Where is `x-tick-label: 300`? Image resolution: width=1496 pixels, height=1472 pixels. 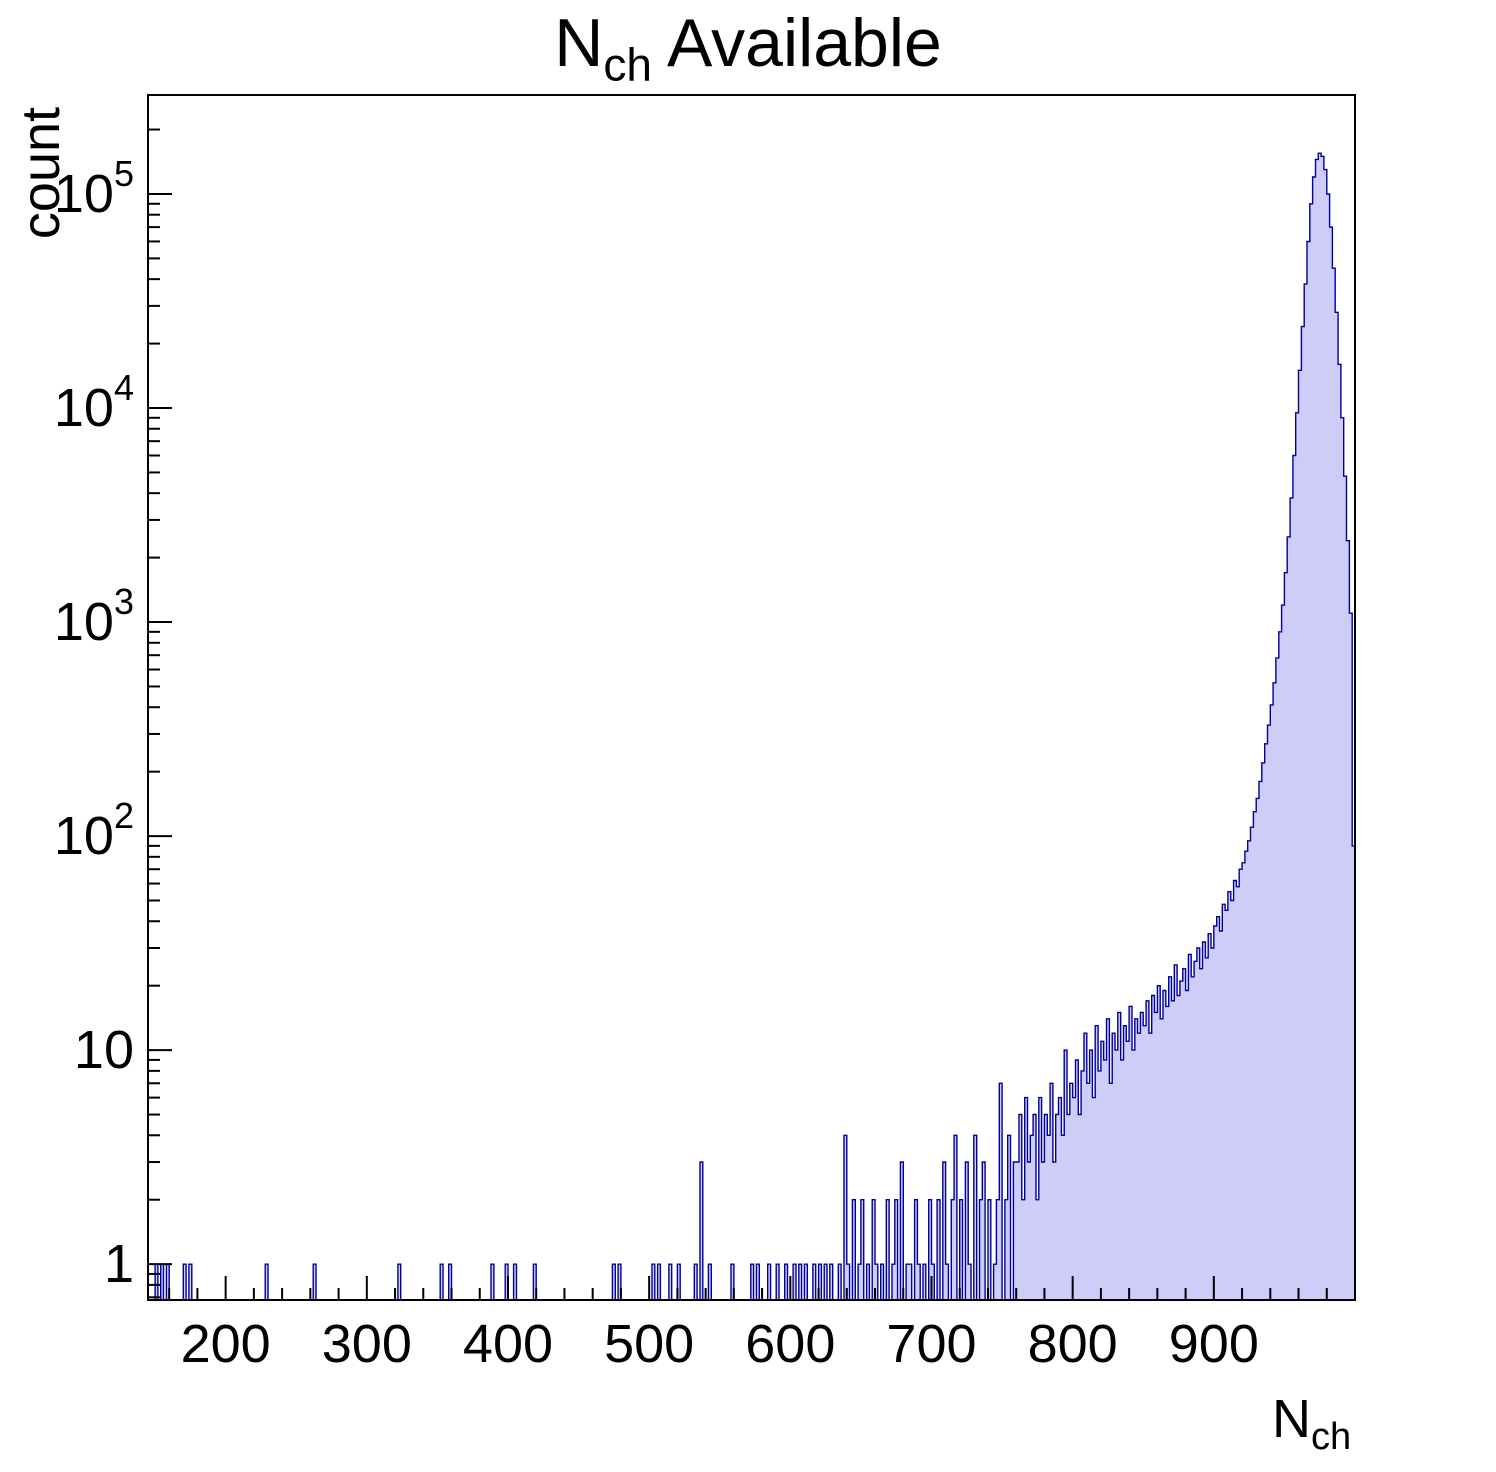
x-tick-label: 300 is located at coordinates (367, 1344).